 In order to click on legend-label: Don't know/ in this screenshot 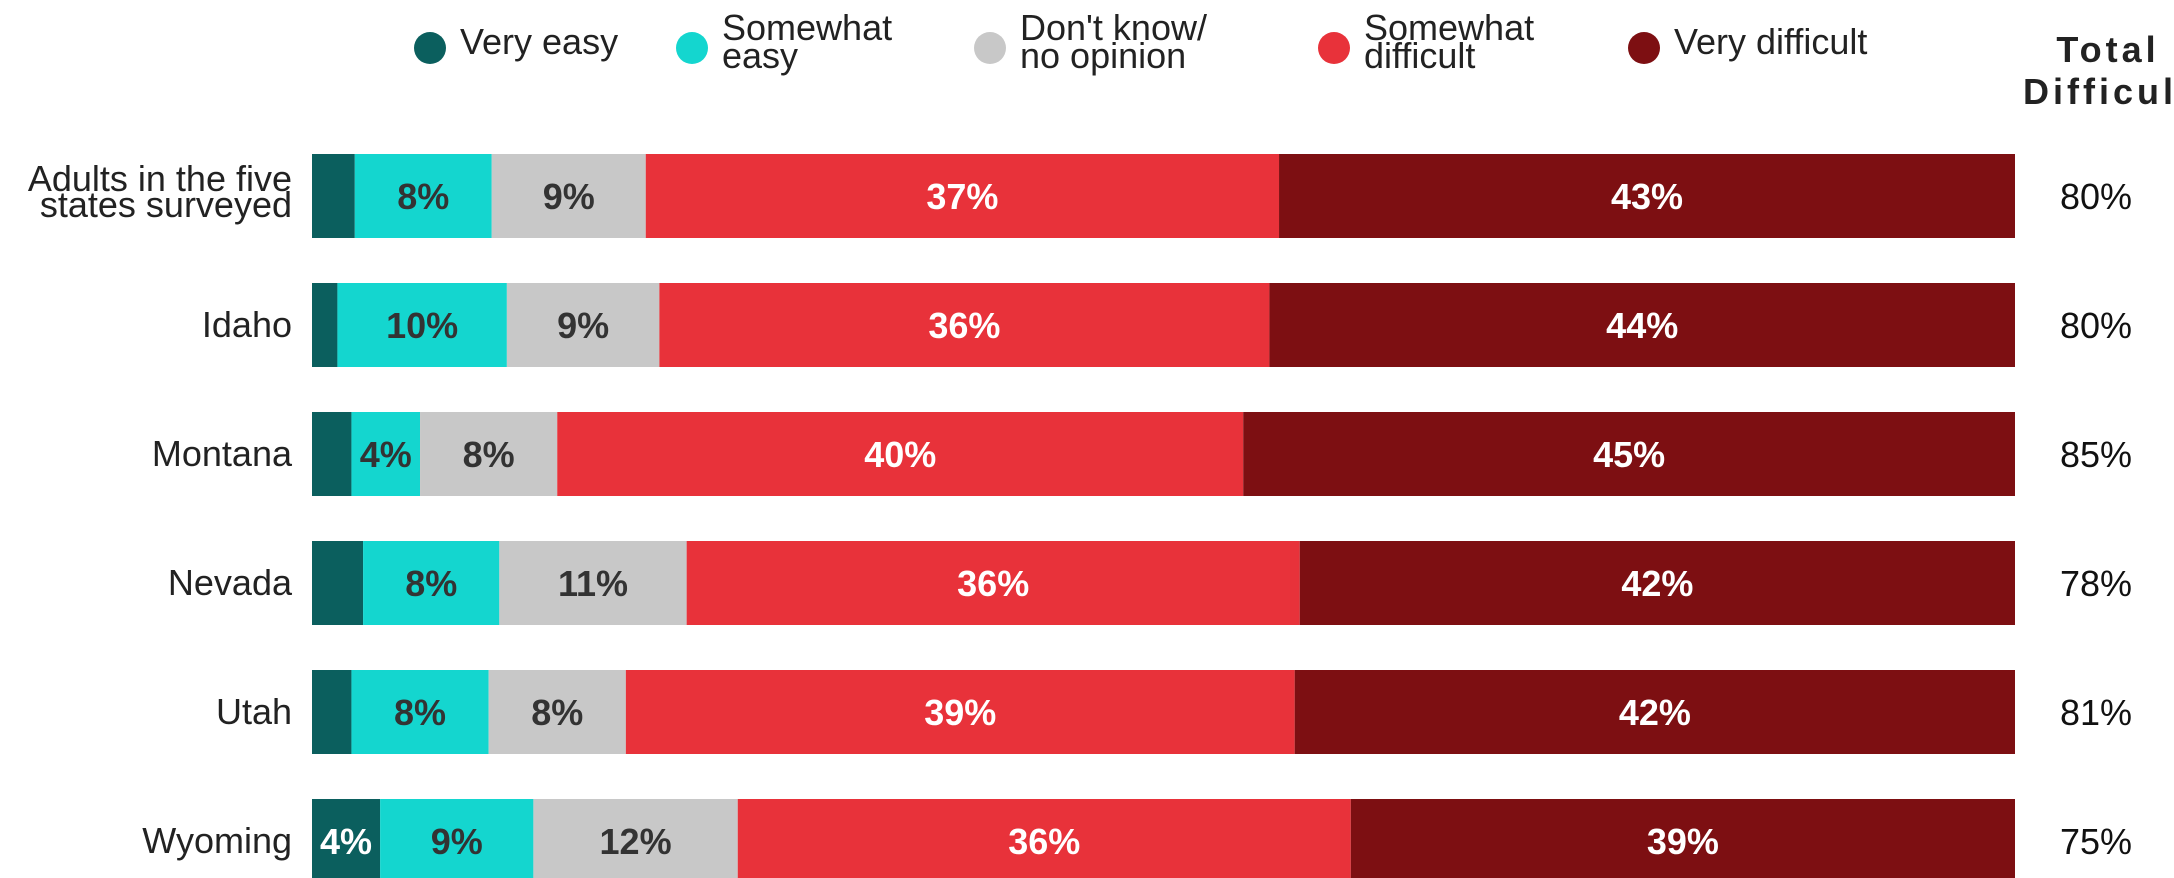, I will do `click(1113, 27)`.